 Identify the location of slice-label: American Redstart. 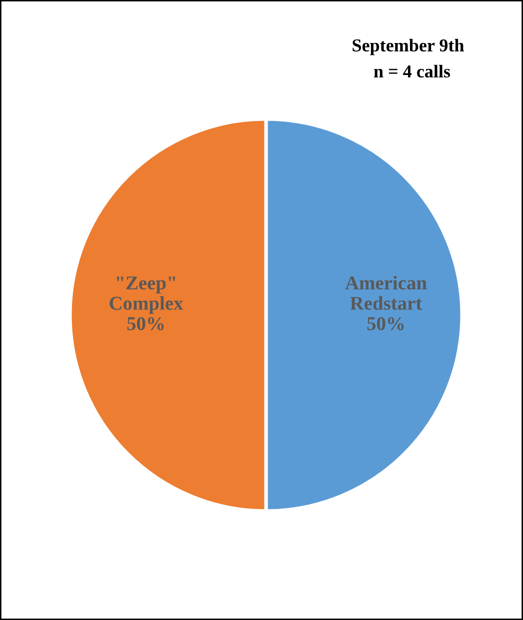
(386, 293).